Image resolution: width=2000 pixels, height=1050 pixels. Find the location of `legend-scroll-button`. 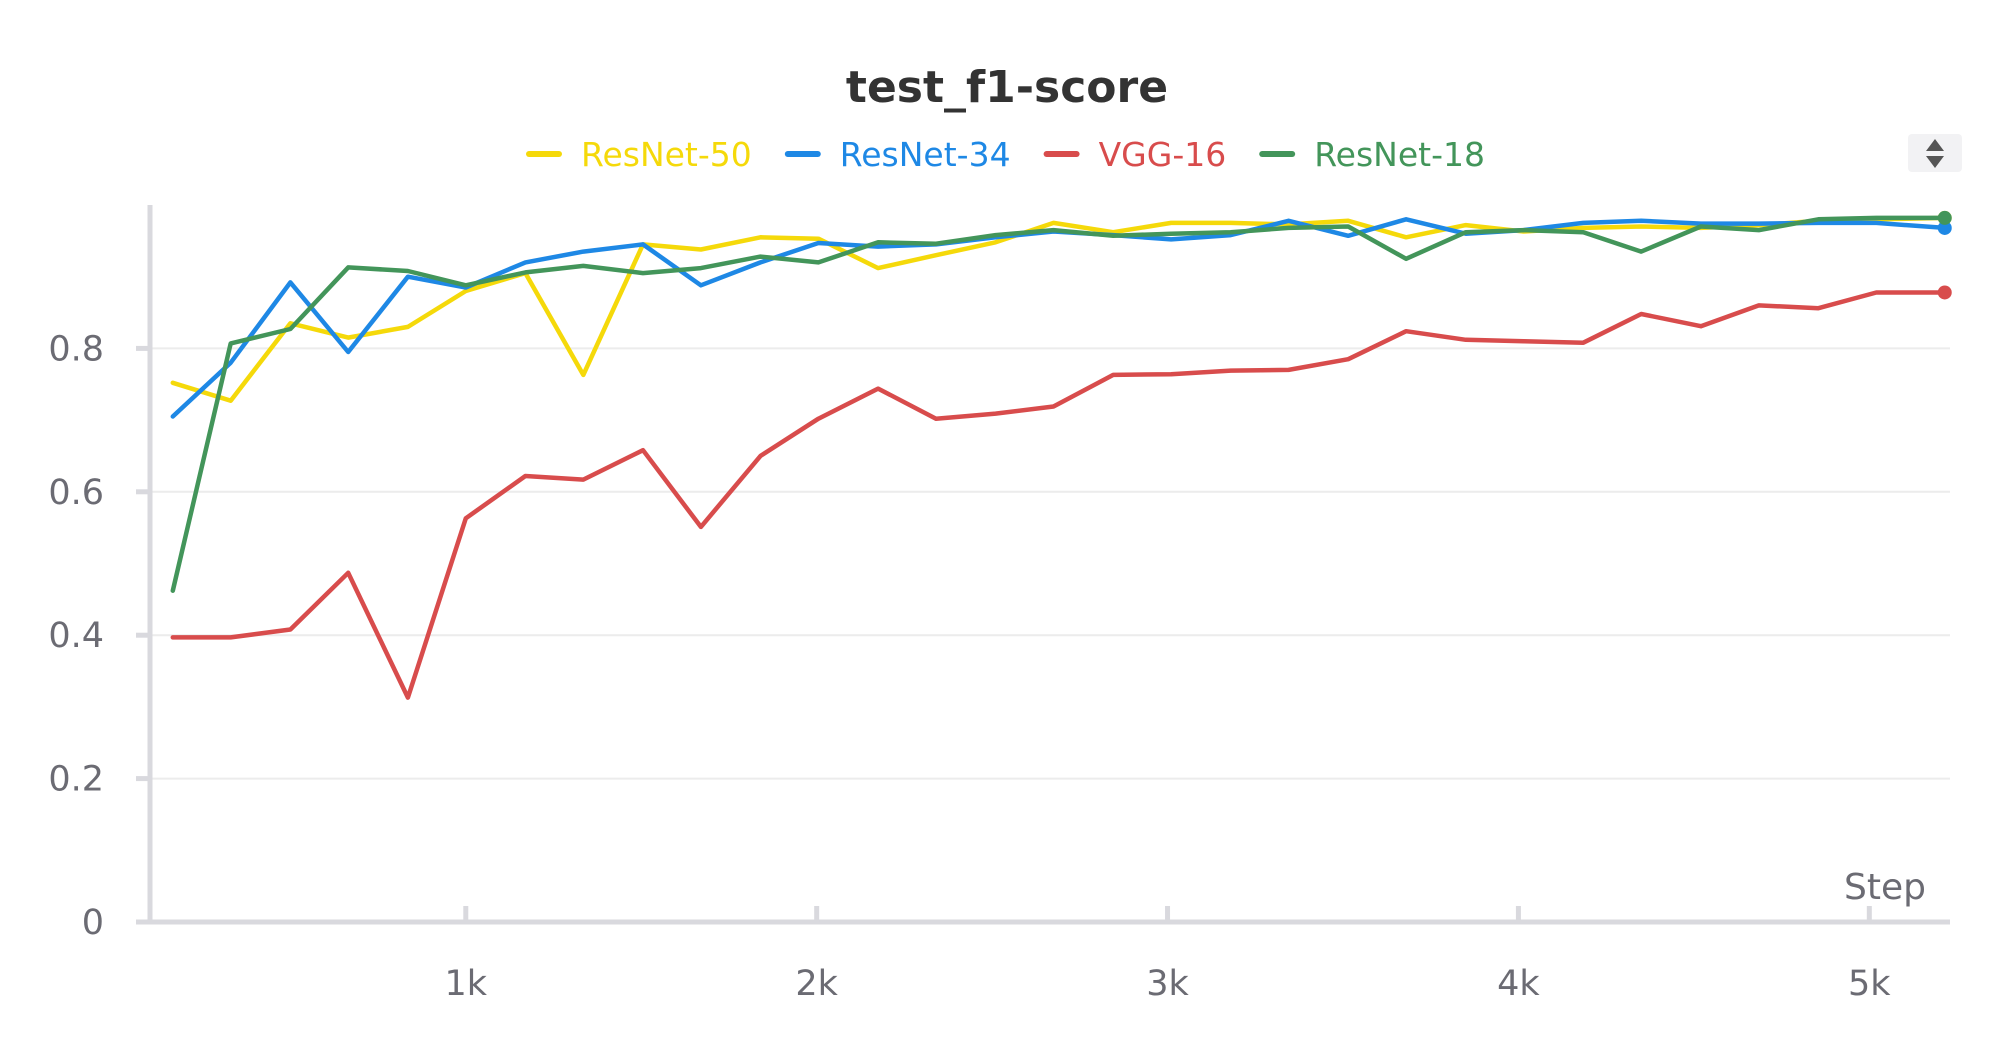

legend-scroll-button is located at coordinates (1935, 153).